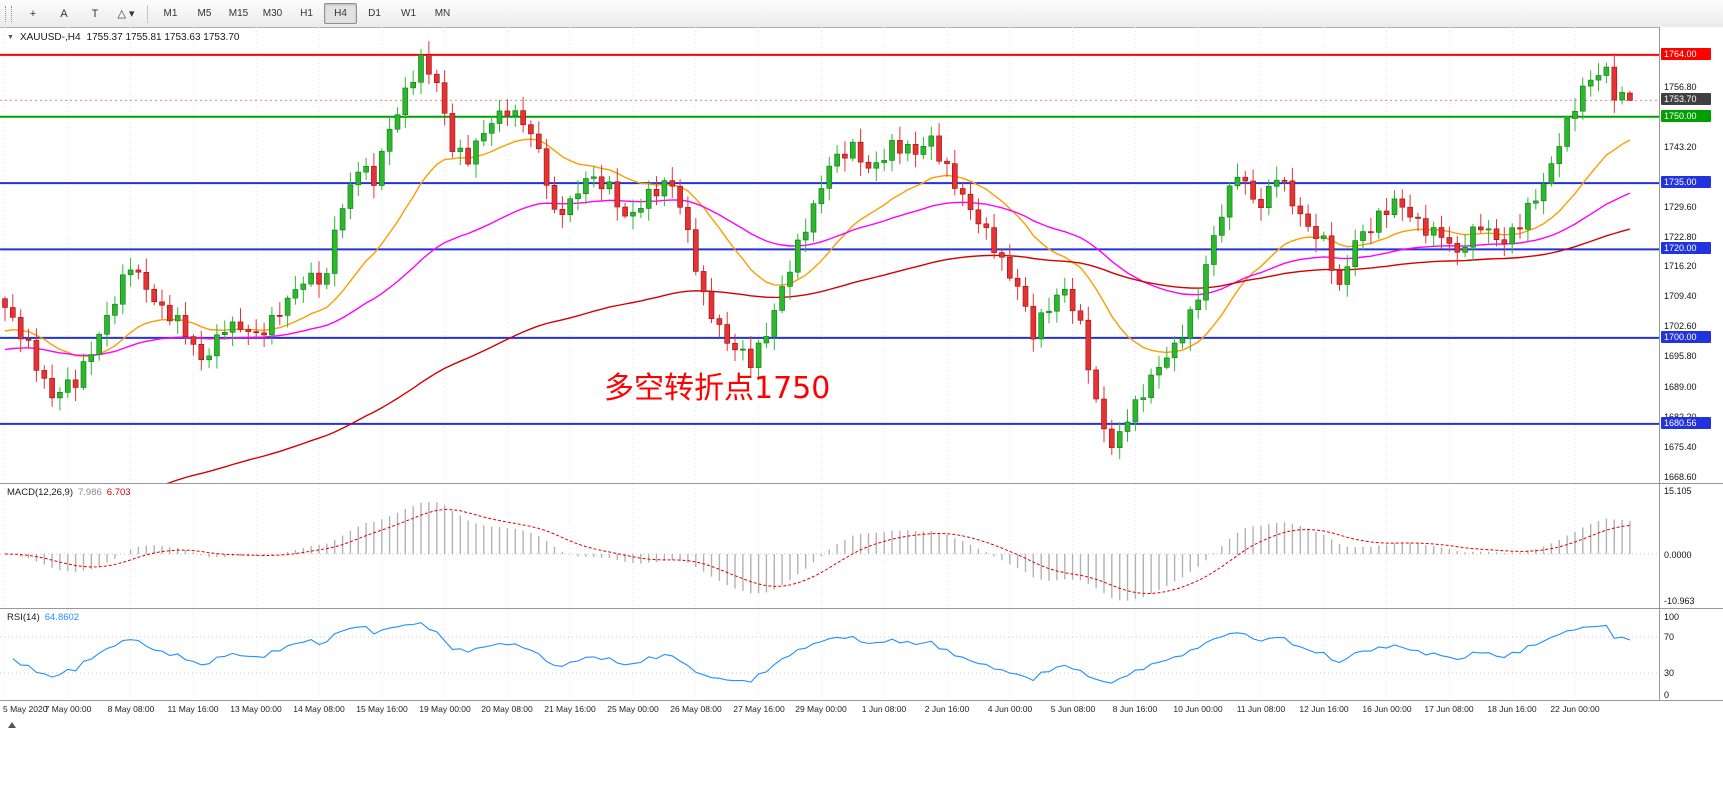  Describe the element at coordinates (1512, 709) in the screenshot. I see `time-axis-label: 18 Jun 16:00` at that location.